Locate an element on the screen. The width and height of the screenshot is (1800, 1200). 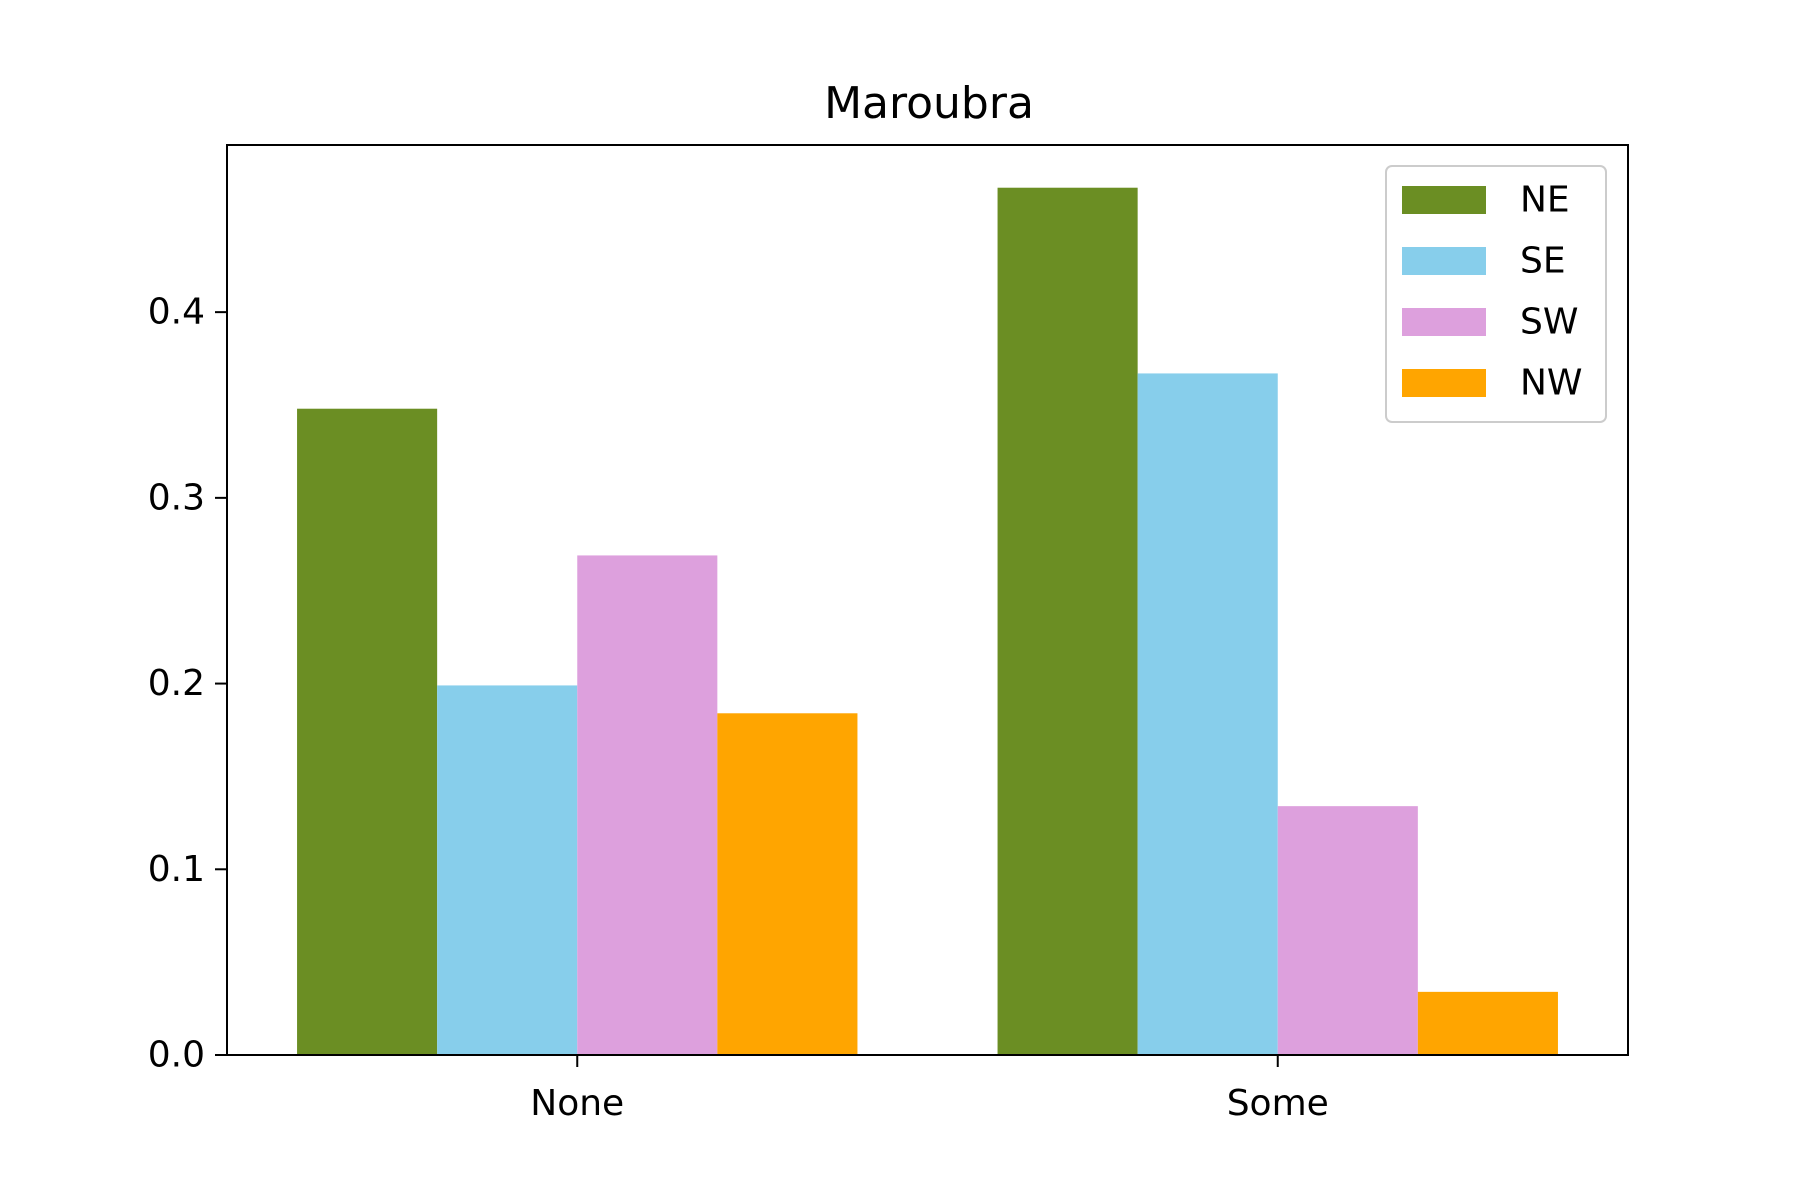
legend-swatch-ne is located at coordinates (1444, 200).